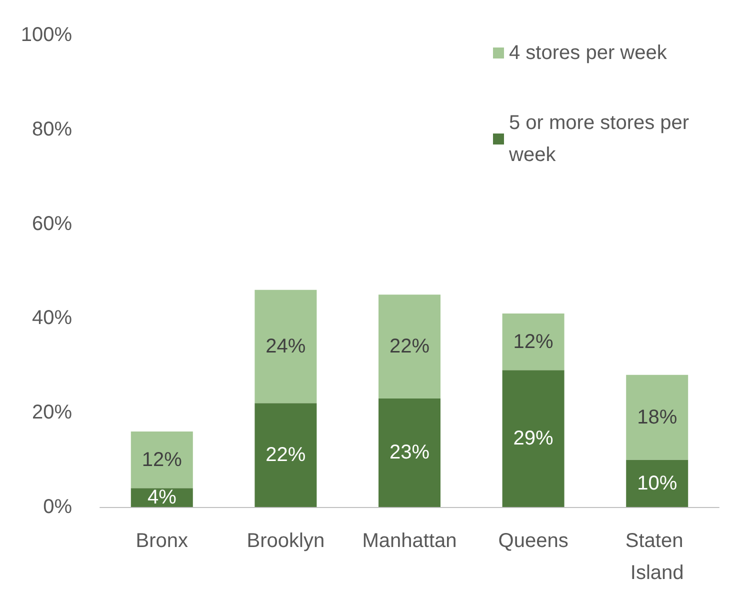 The image size is (729, 605). I want to click on x-tick-label: Brooklyn, so click(285, 541).